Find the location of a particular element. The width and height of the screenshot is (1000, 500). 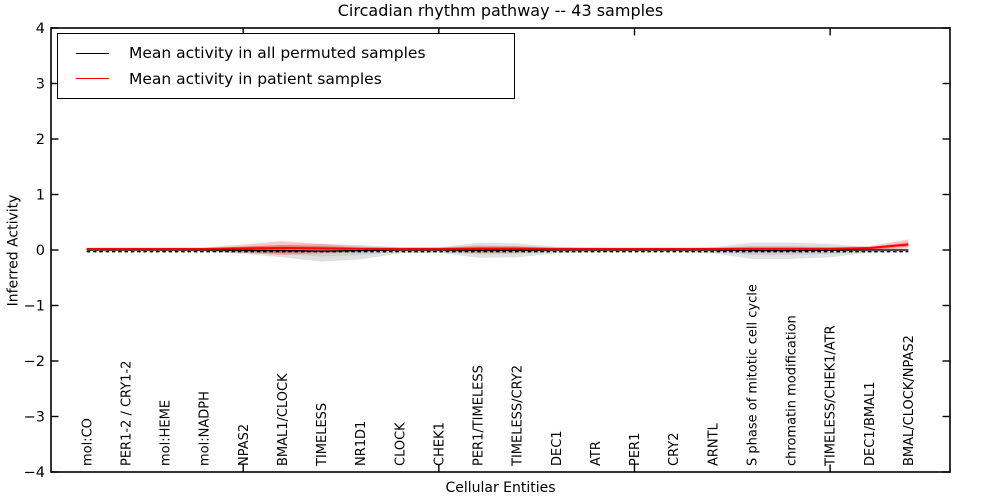

y-tick-label: −1 is located at coordinates (34, 307).